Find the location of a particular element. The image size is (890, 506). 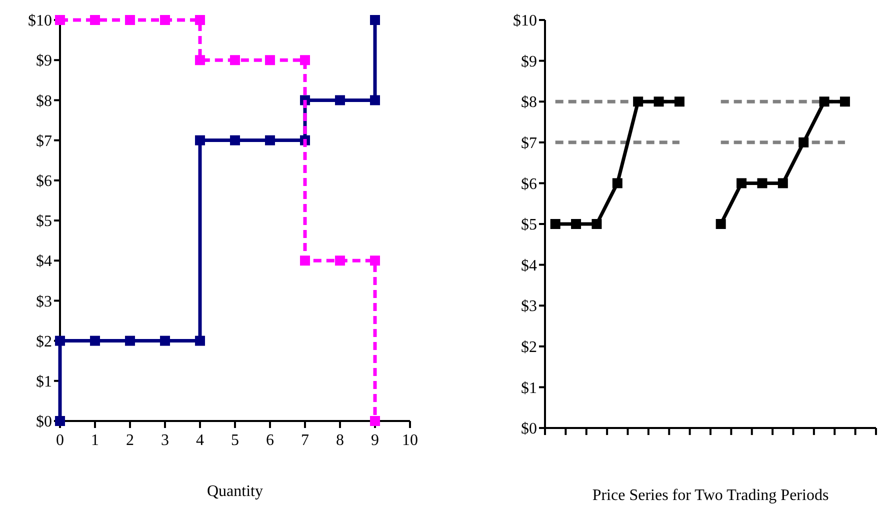

x-tick-label: 9 is located at coordinates (375, 440).